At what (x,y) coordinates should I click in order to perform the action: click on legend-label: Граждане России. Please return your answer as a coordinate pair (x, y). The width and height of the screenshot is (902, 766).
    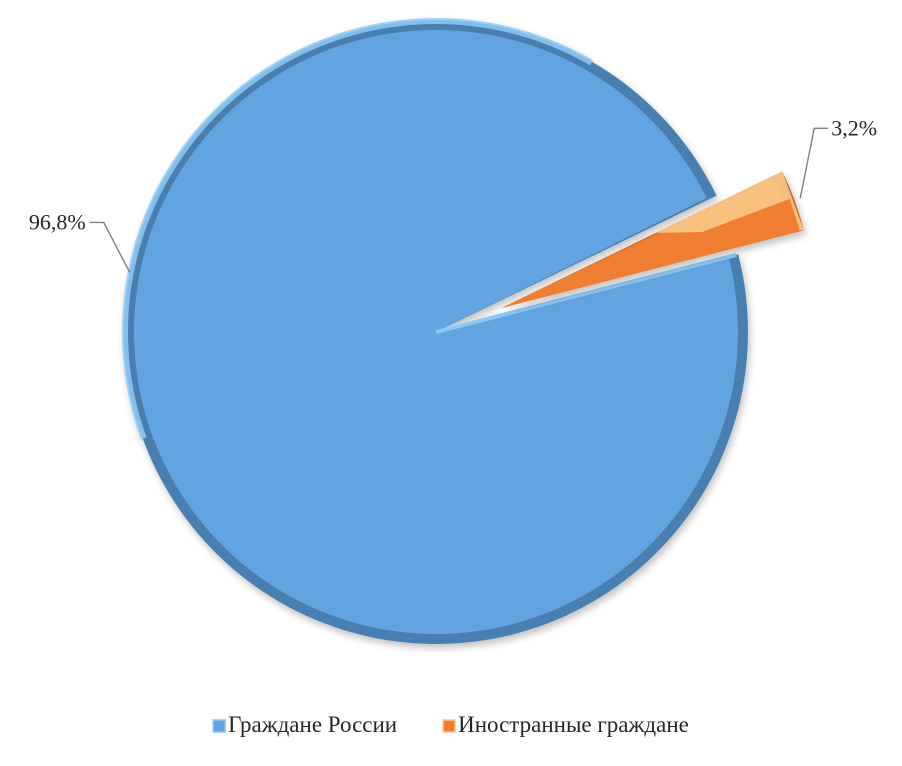
    Looking at the image, I should click on (312, 724).